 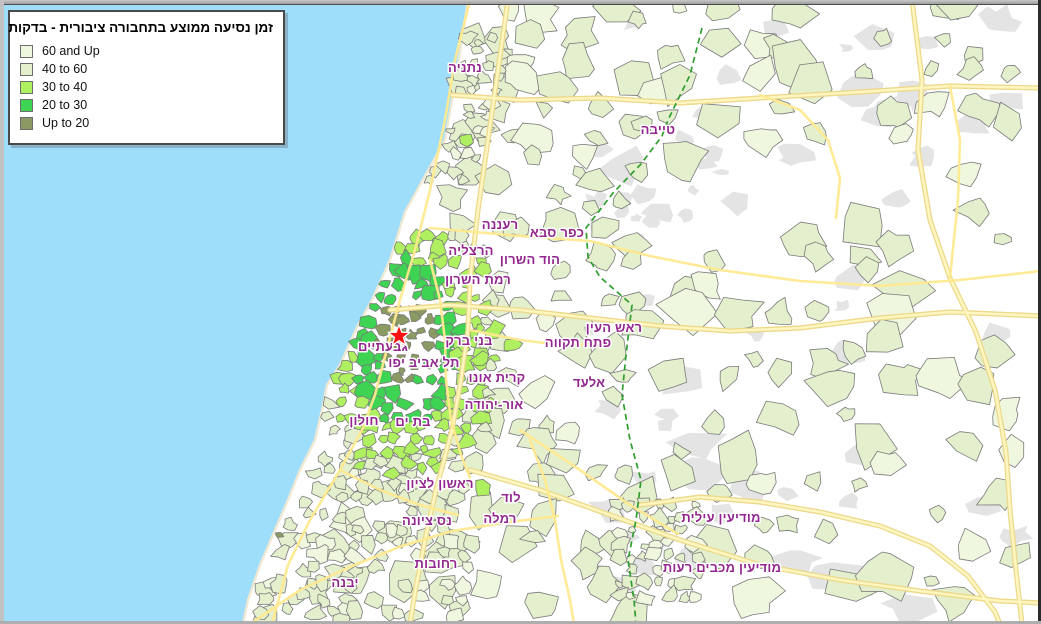 What do you see at coordinates (1039, 312) in the screenshot?
I see `window-right-border` at bounding box center [1039, 312].